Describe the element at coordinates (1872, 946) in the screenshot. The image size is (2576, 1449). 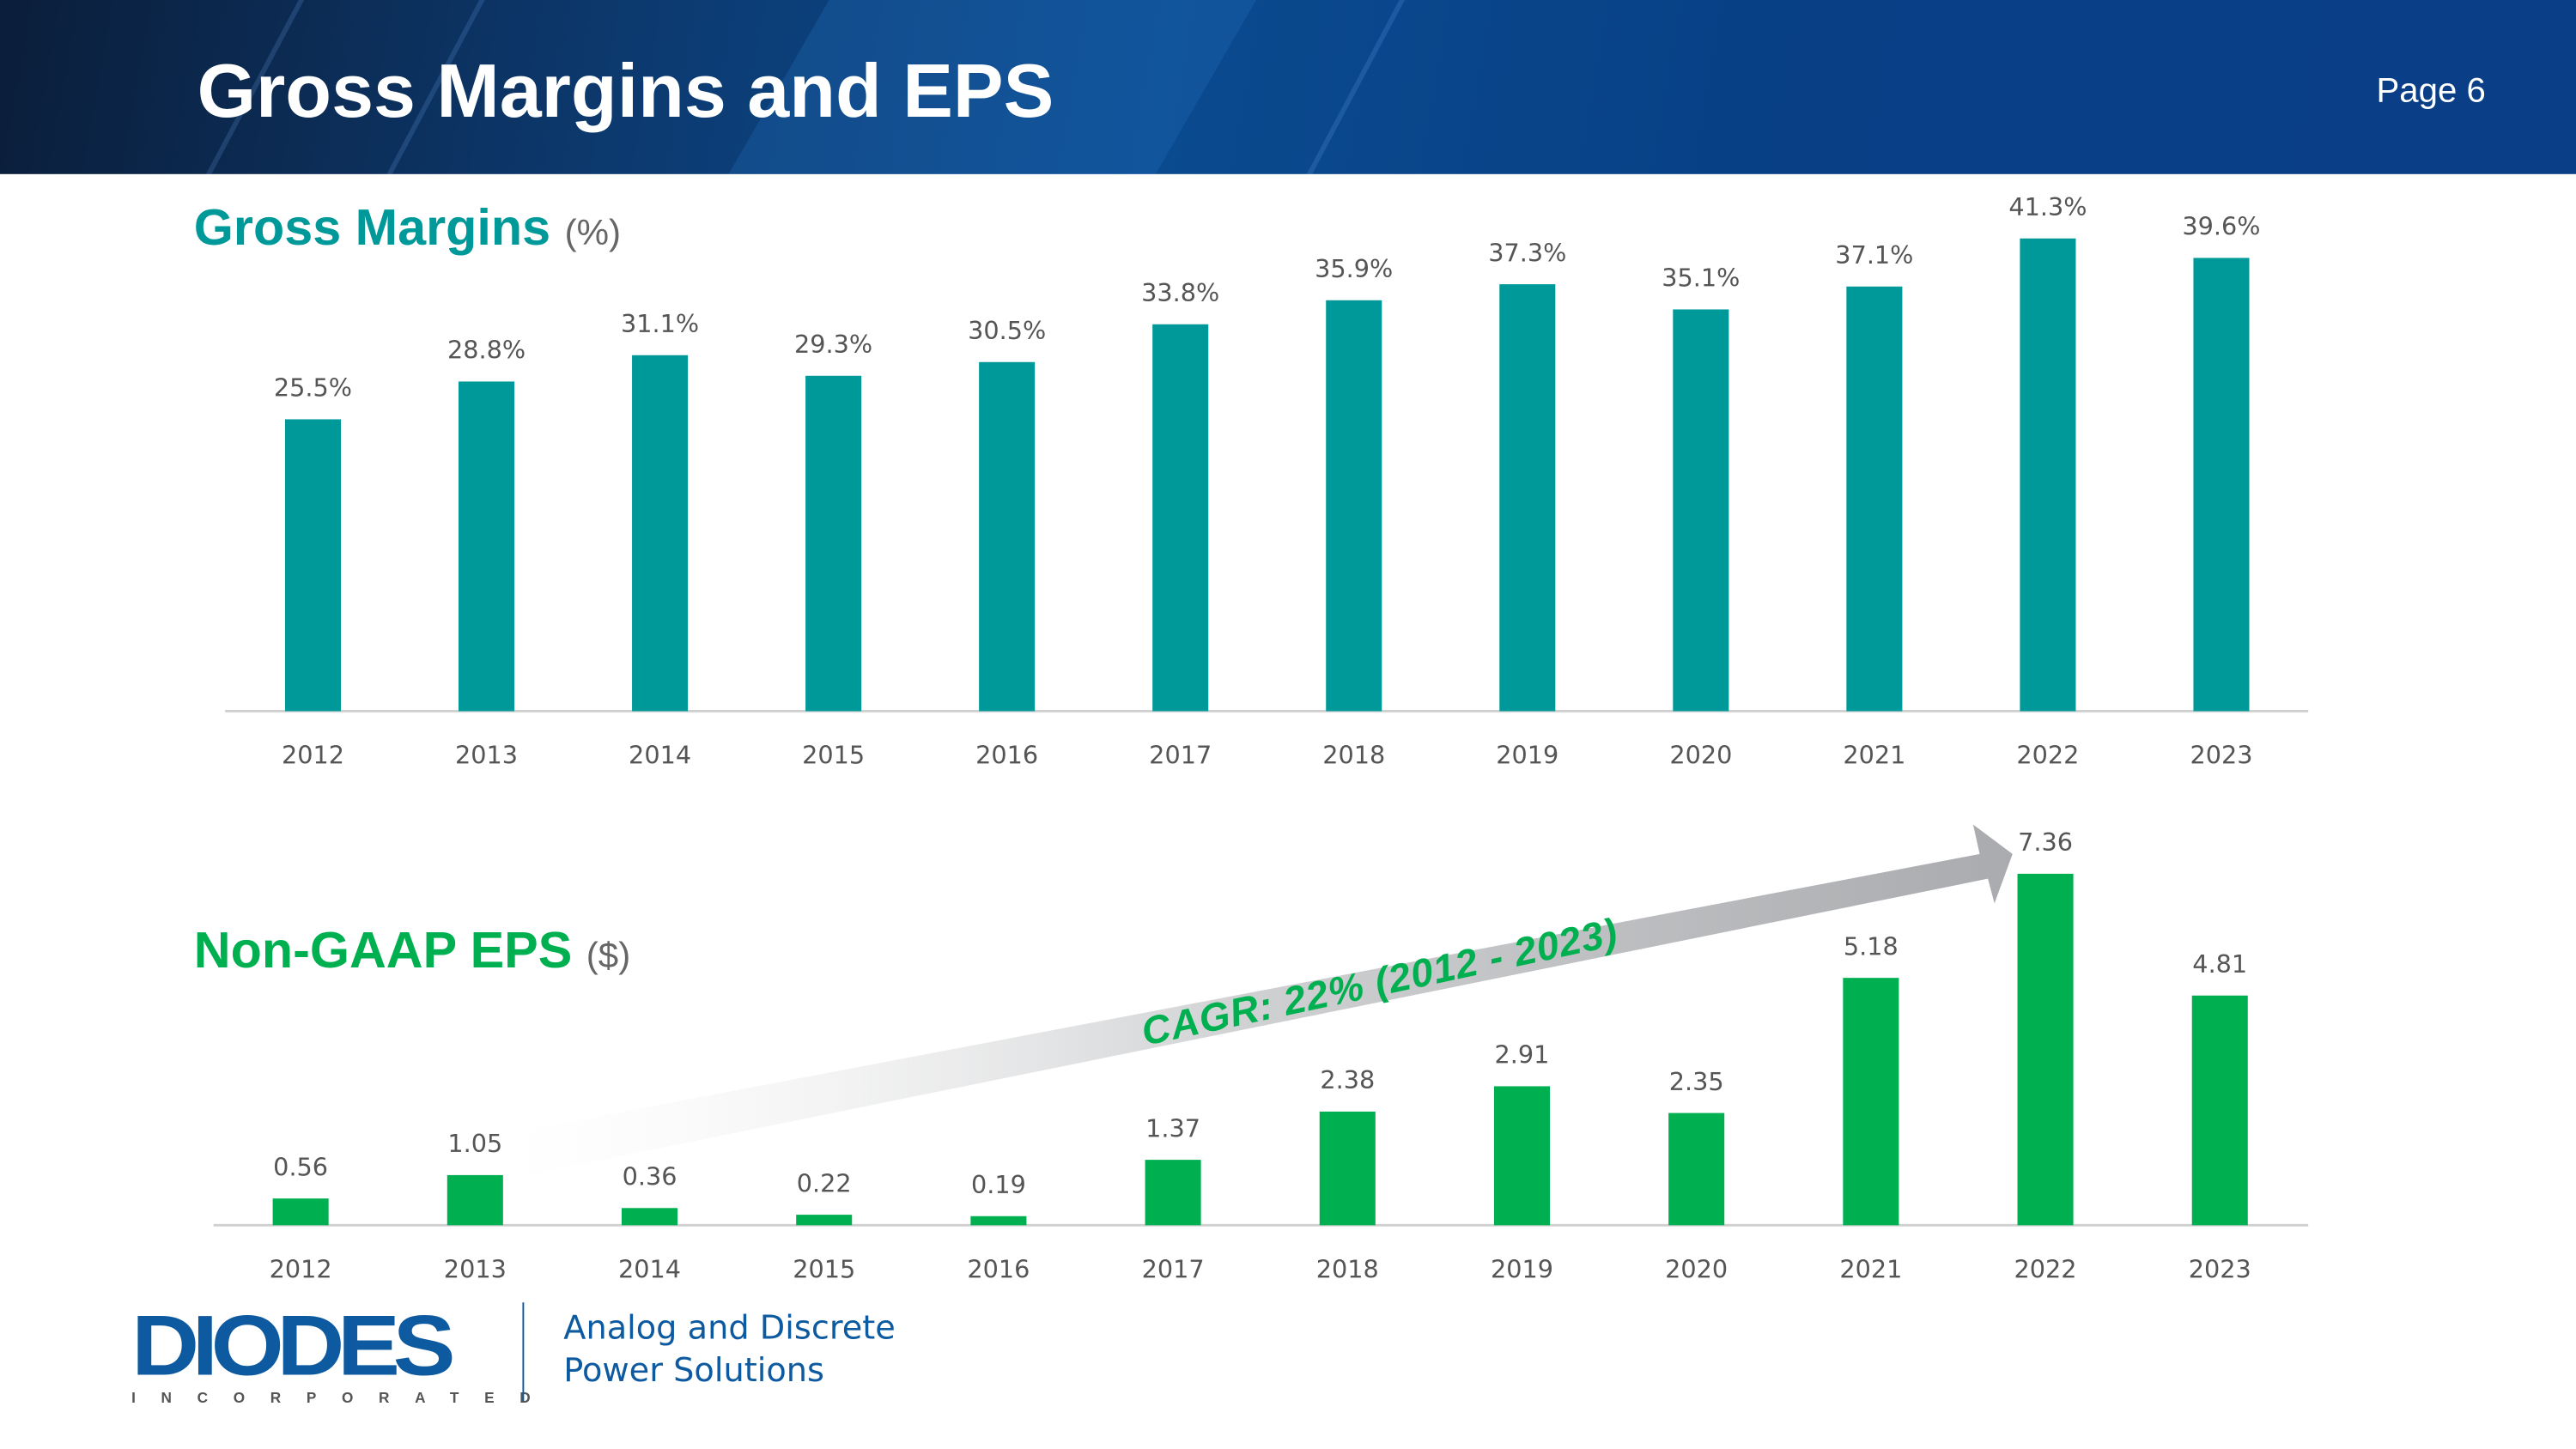
I see `data-label: 5.18` at that location.